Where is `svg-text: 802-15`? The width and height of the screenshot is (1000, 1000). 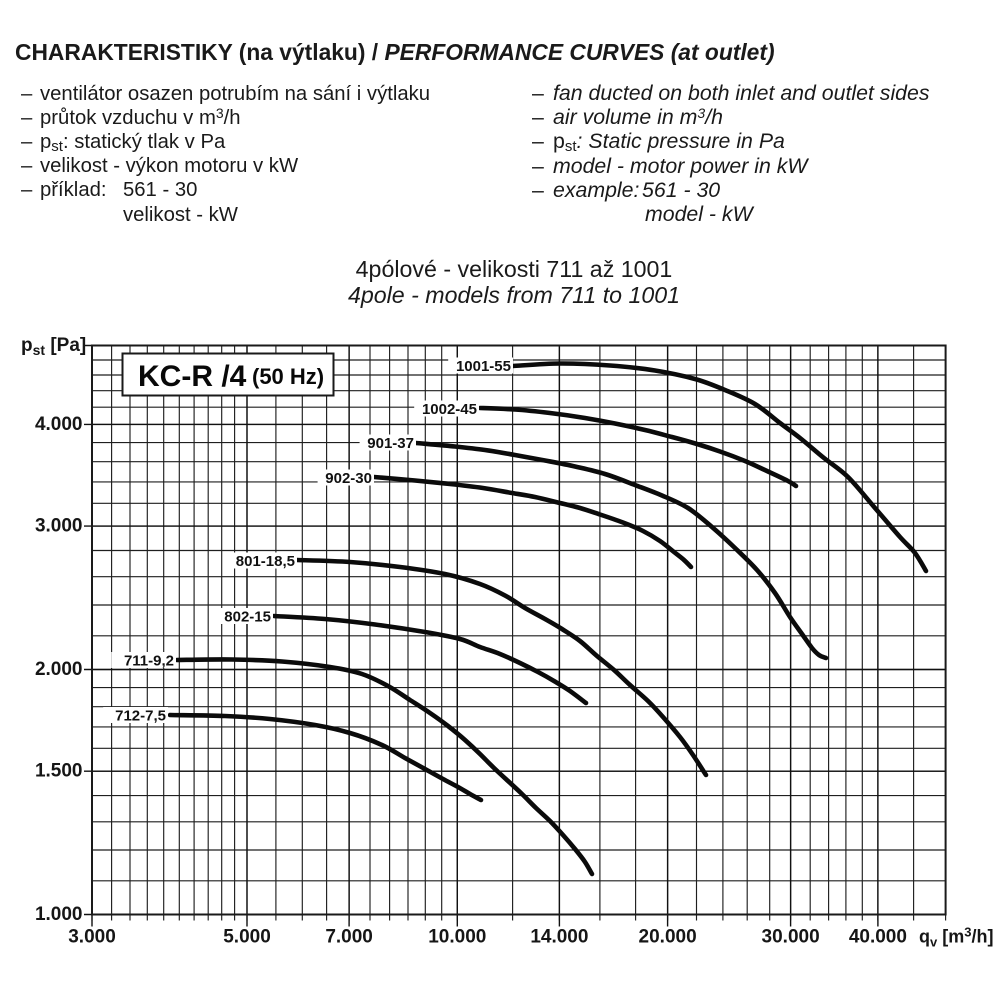
svg-text: 802-15 is located at coordinates (247, 617).